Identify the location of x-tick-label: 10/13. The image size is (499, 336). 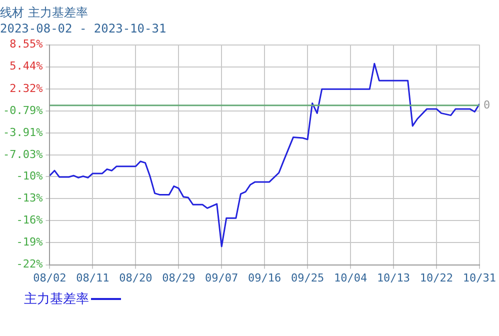
(393, 277).